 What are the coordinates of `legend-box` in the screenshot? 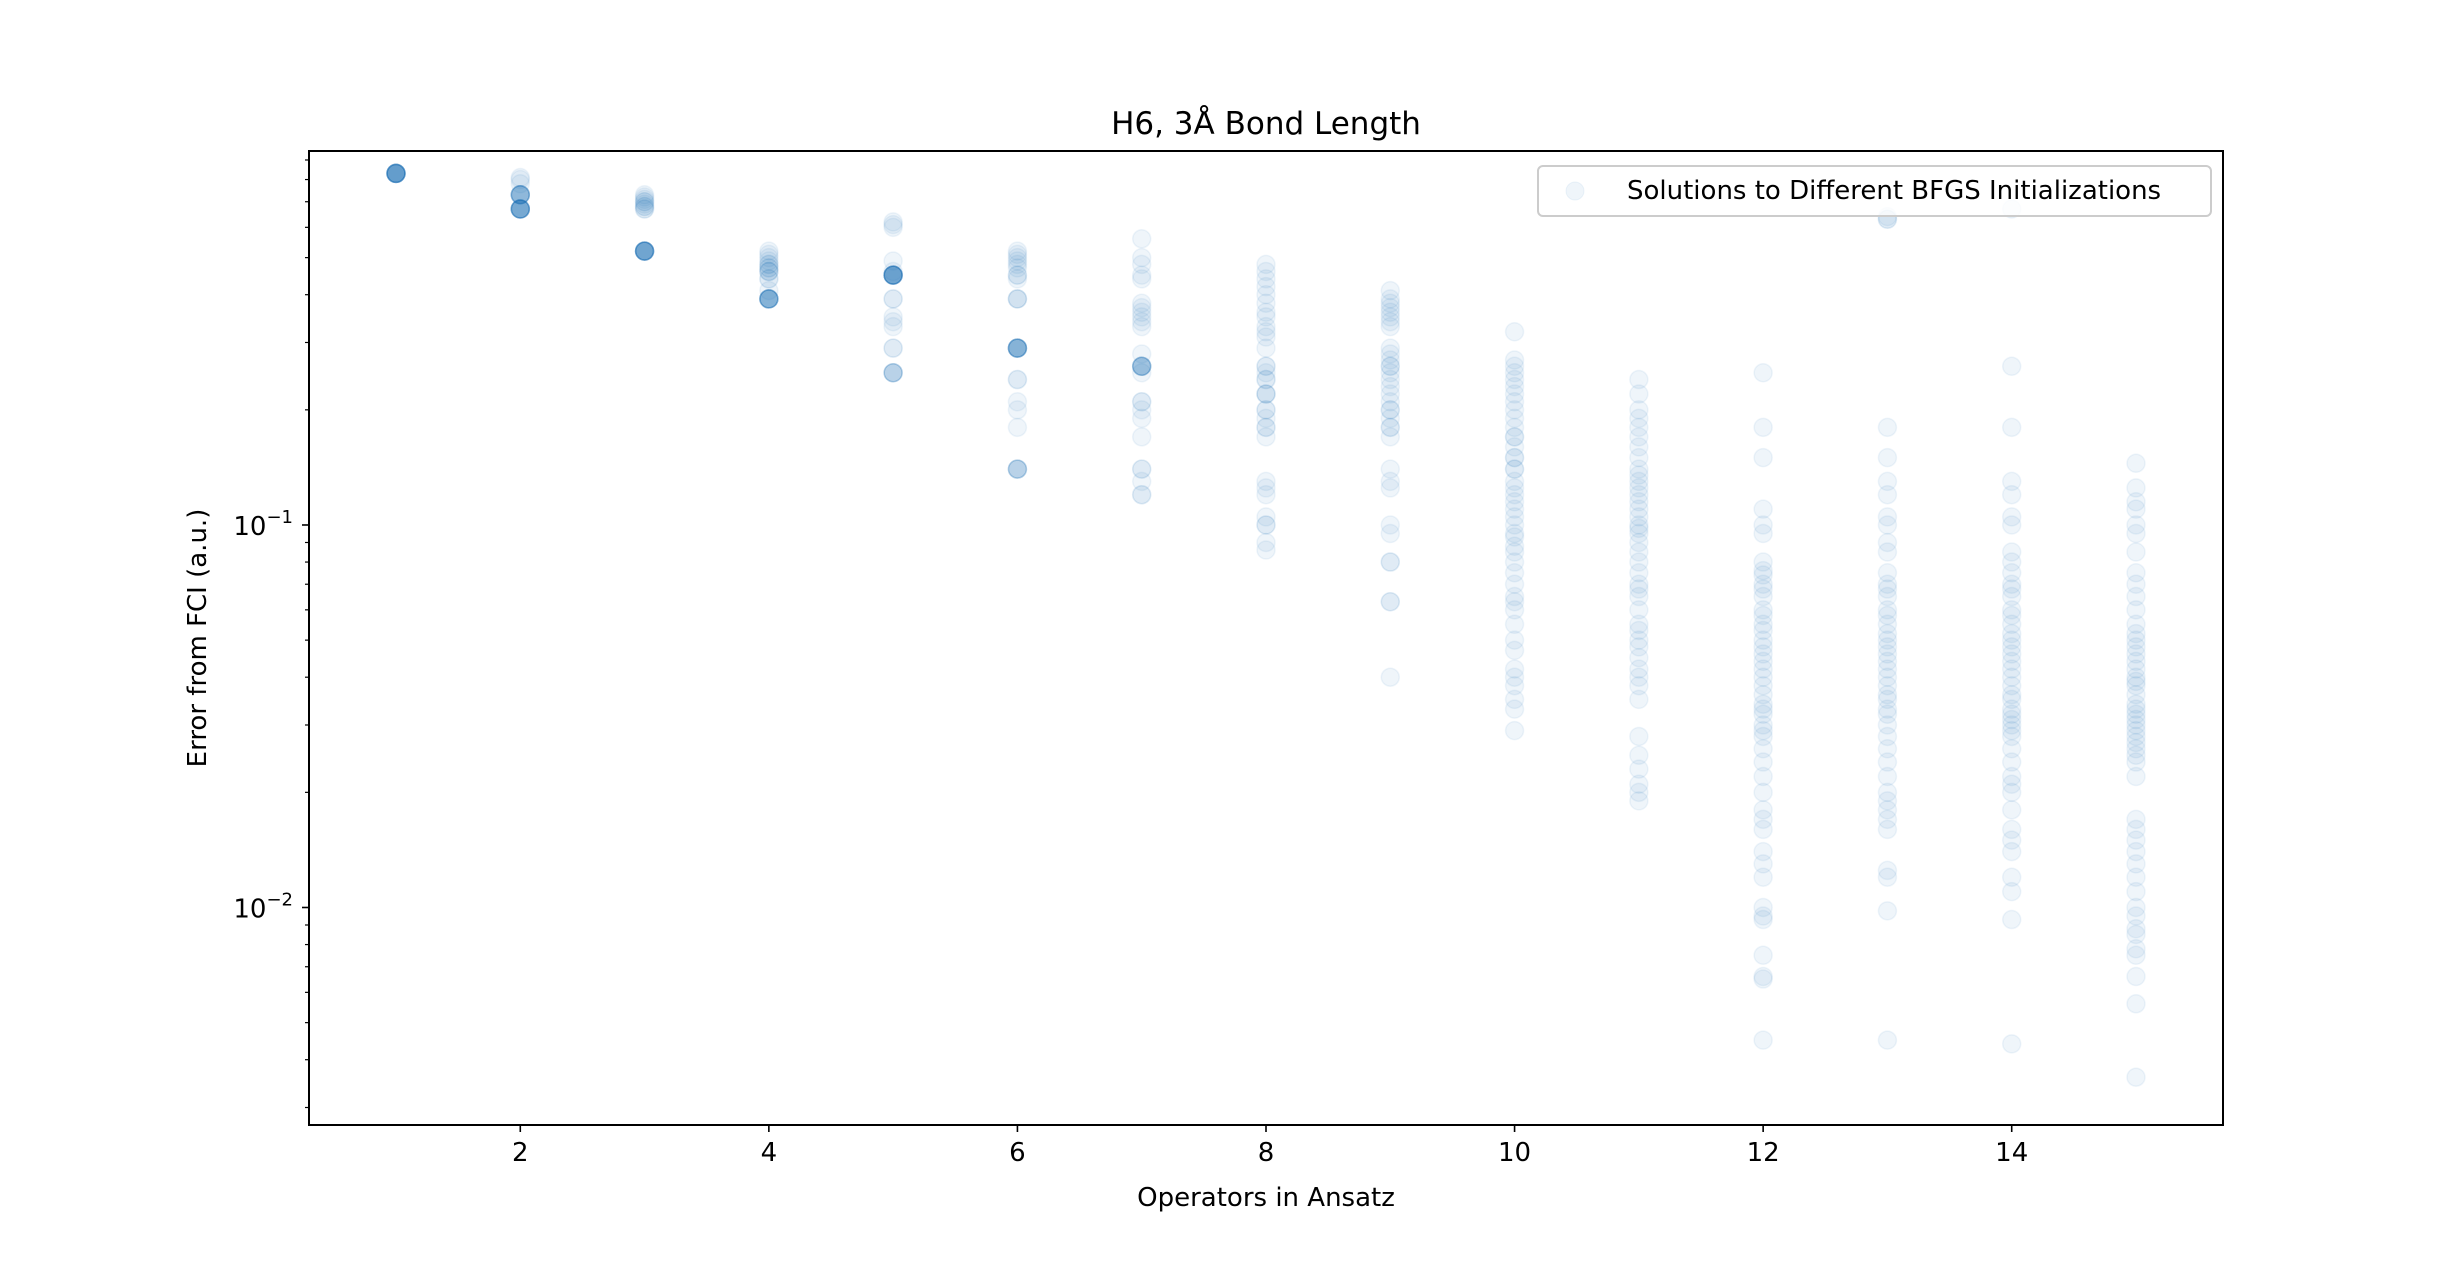 It's located at (1874, 191).